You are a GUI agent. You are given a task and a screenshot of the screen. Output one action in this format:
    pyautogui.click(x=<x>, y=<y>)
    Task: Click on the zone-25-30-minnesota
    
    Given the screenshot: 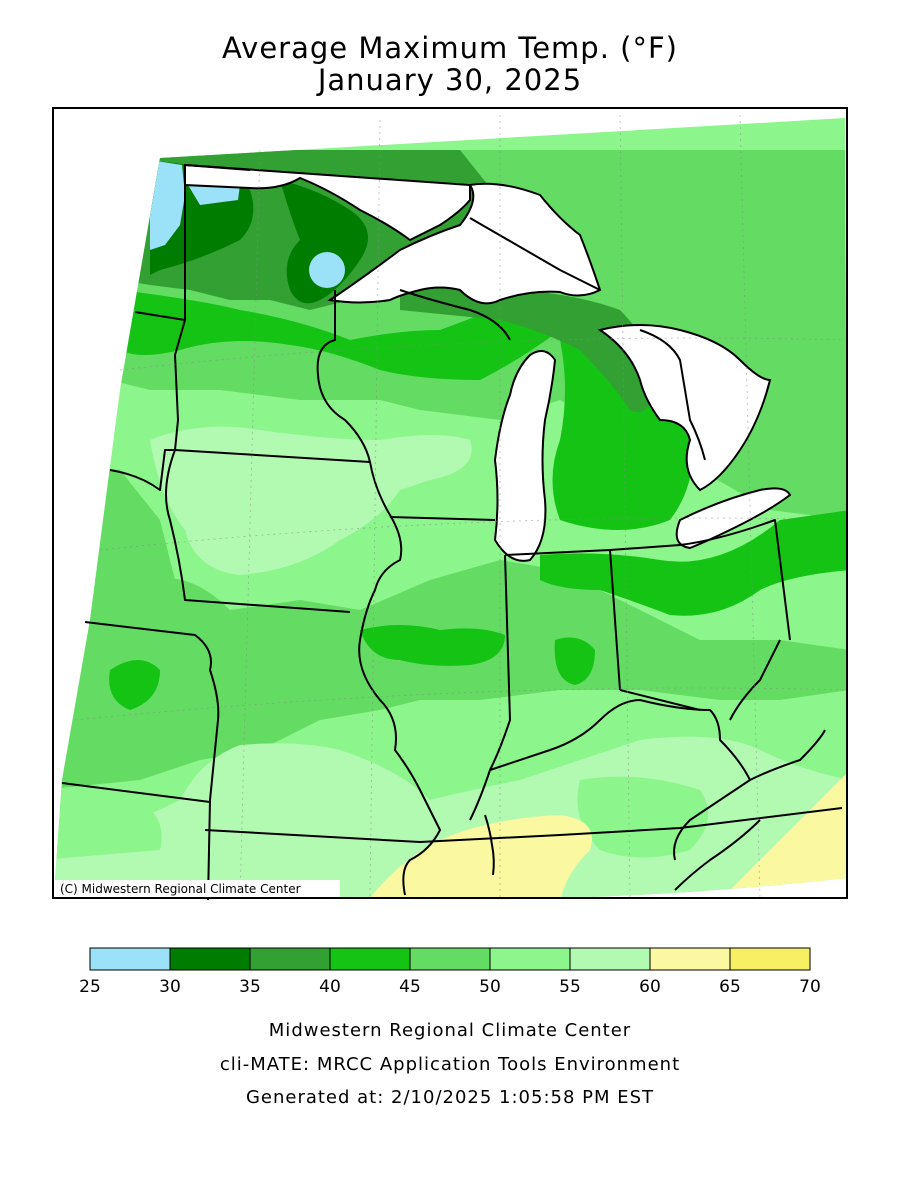 What is the action you would take?
    pyautogui.click(x=327, y=270)
    